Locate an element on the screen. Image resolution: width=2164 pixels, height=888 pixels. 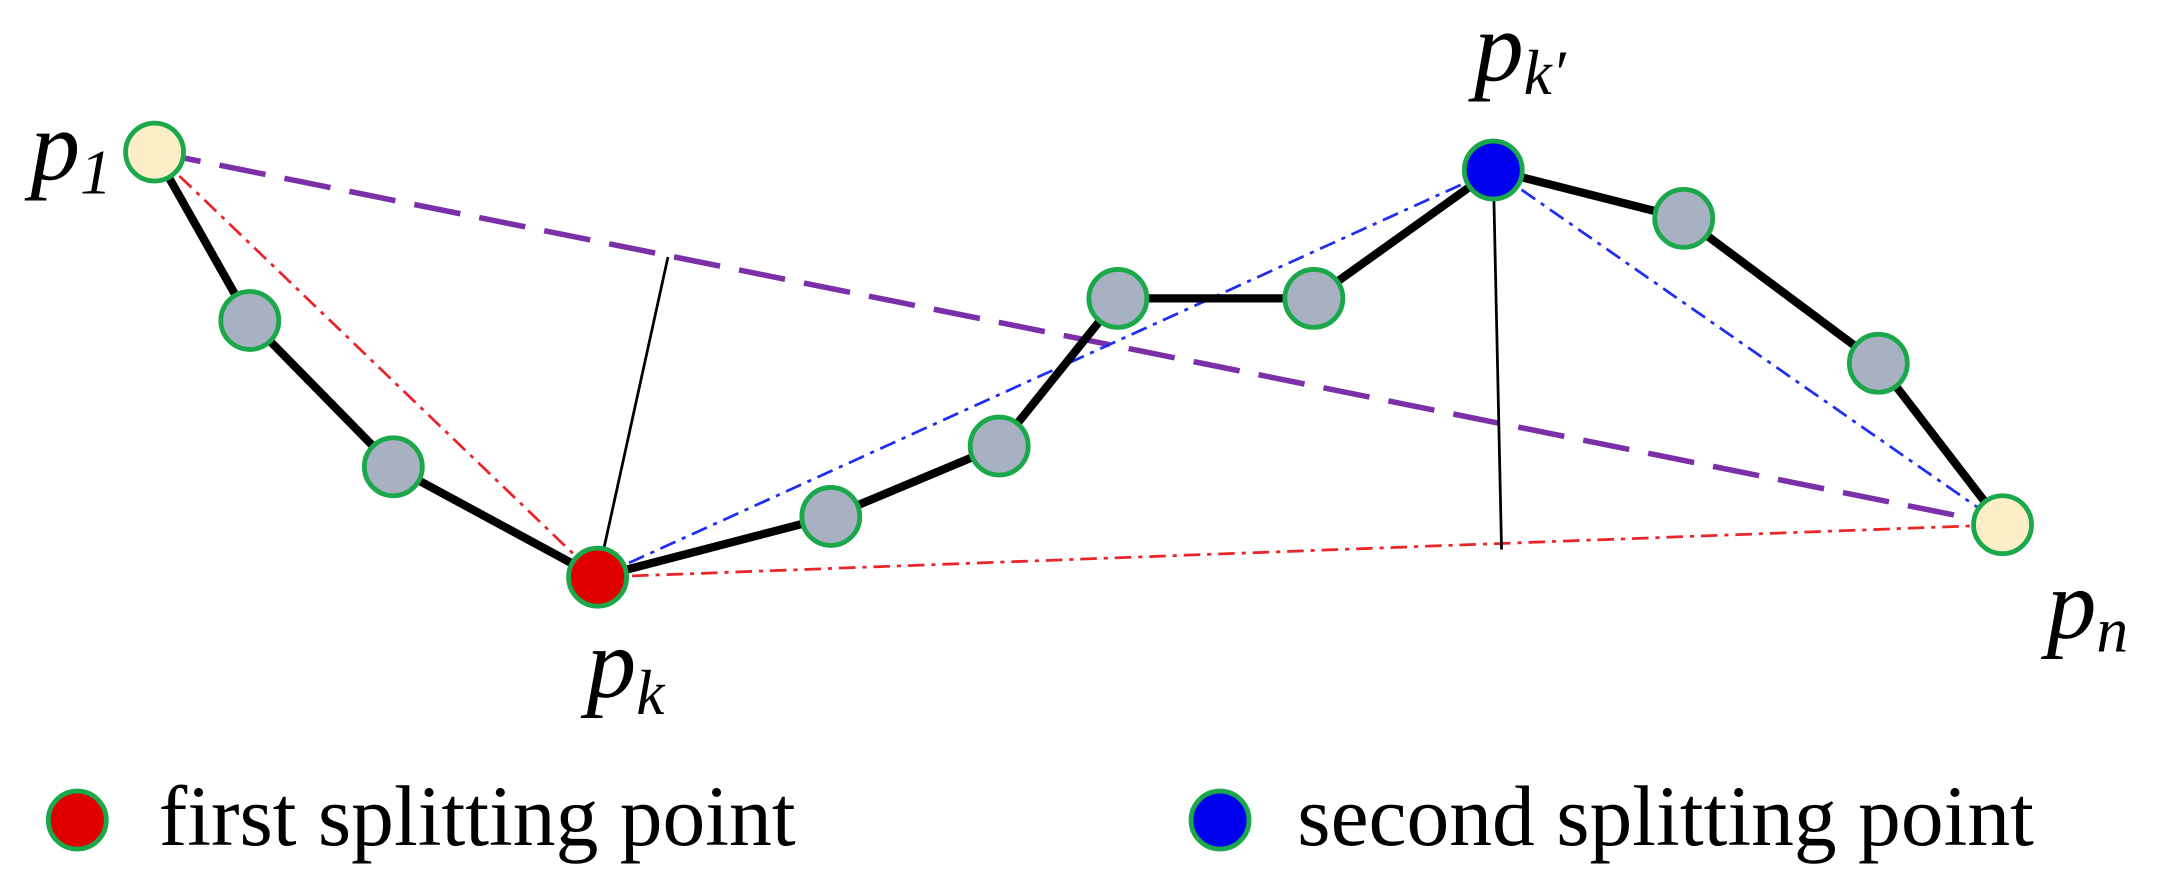
second-split-point is located at coordinates (1493, 170).